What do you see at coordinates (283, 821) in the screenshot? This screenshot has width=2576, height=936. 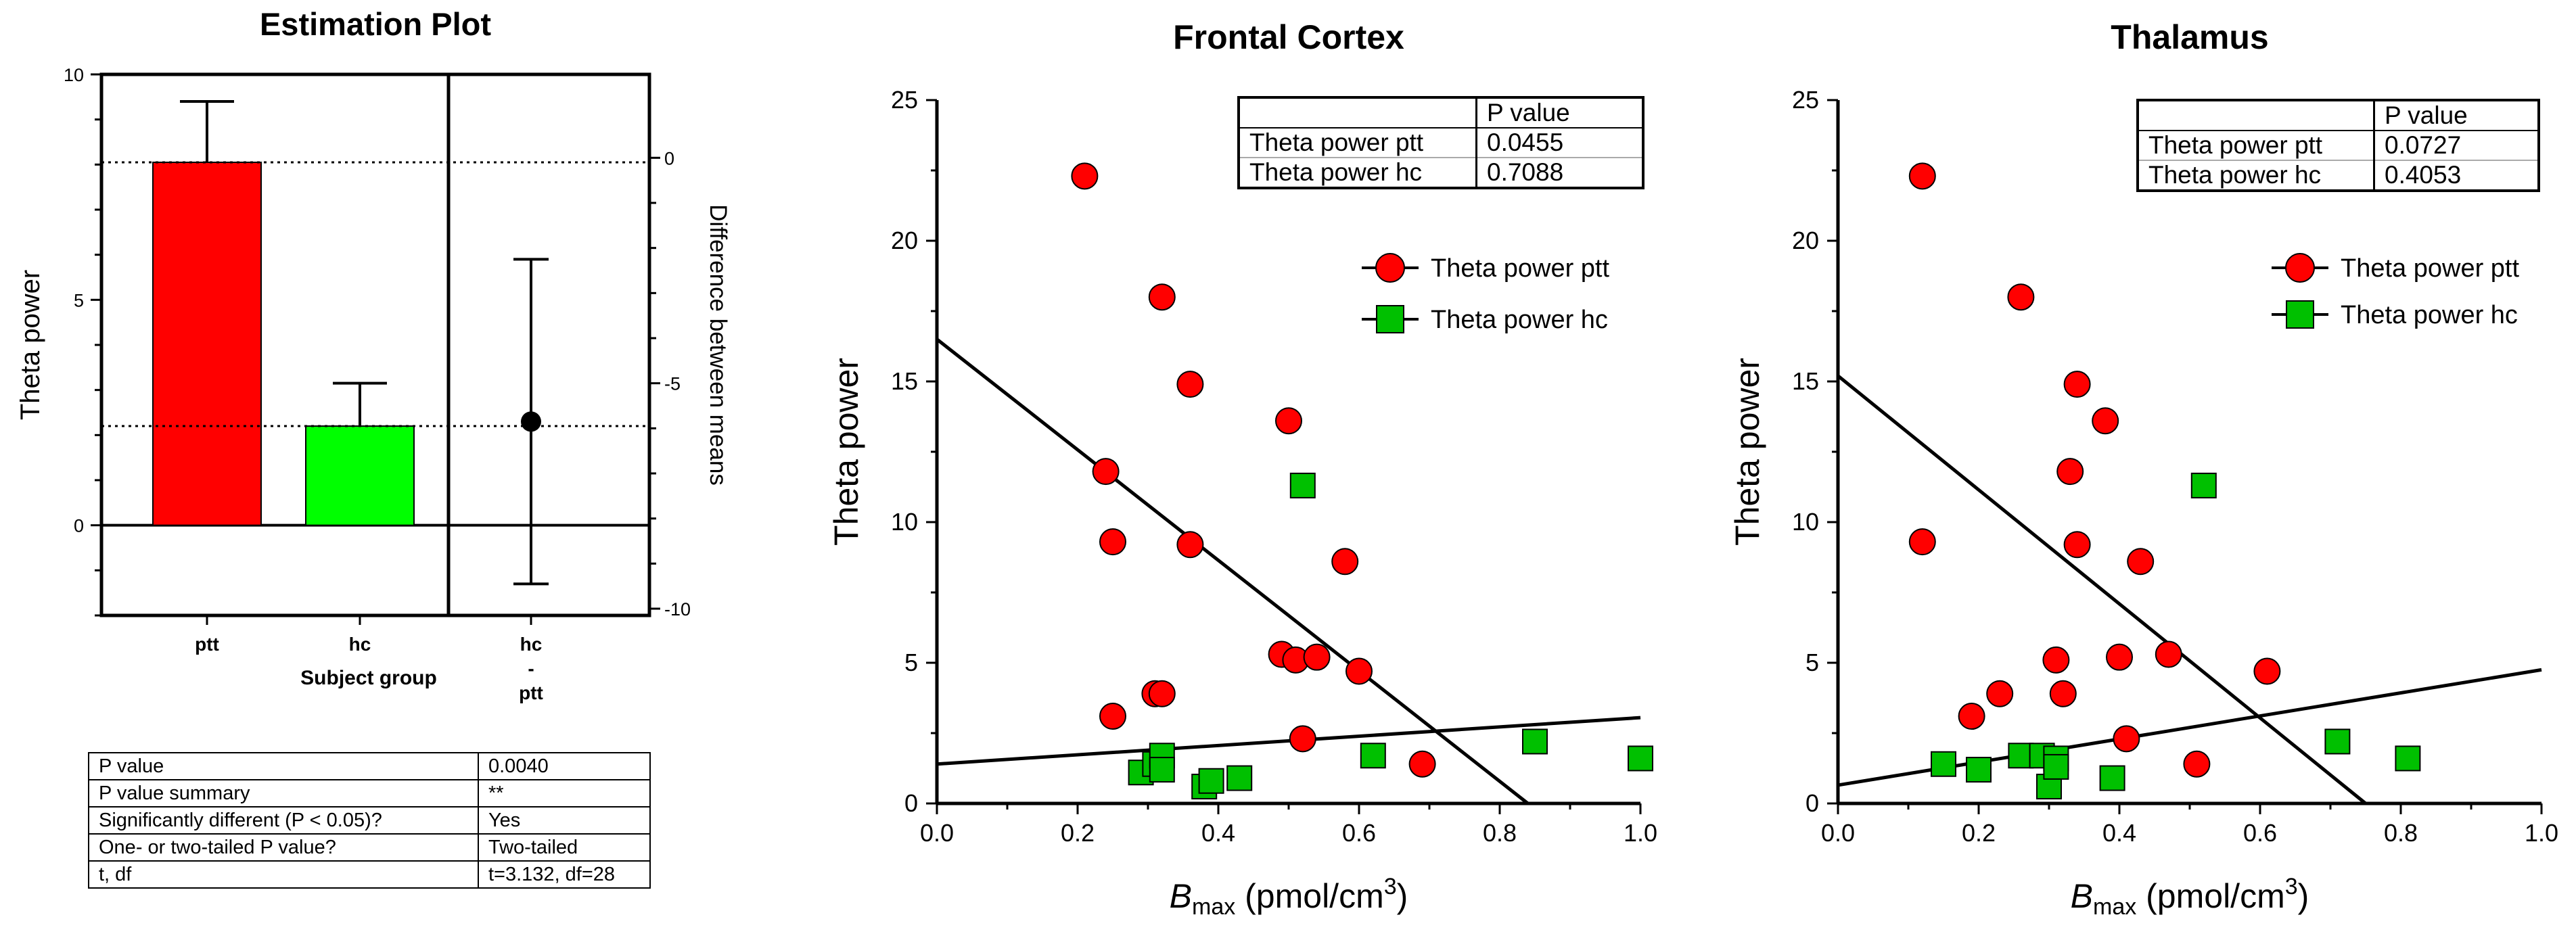 I see `stats-label: Significantly different (P < 0.05)?` at bounding box center [283, 821].